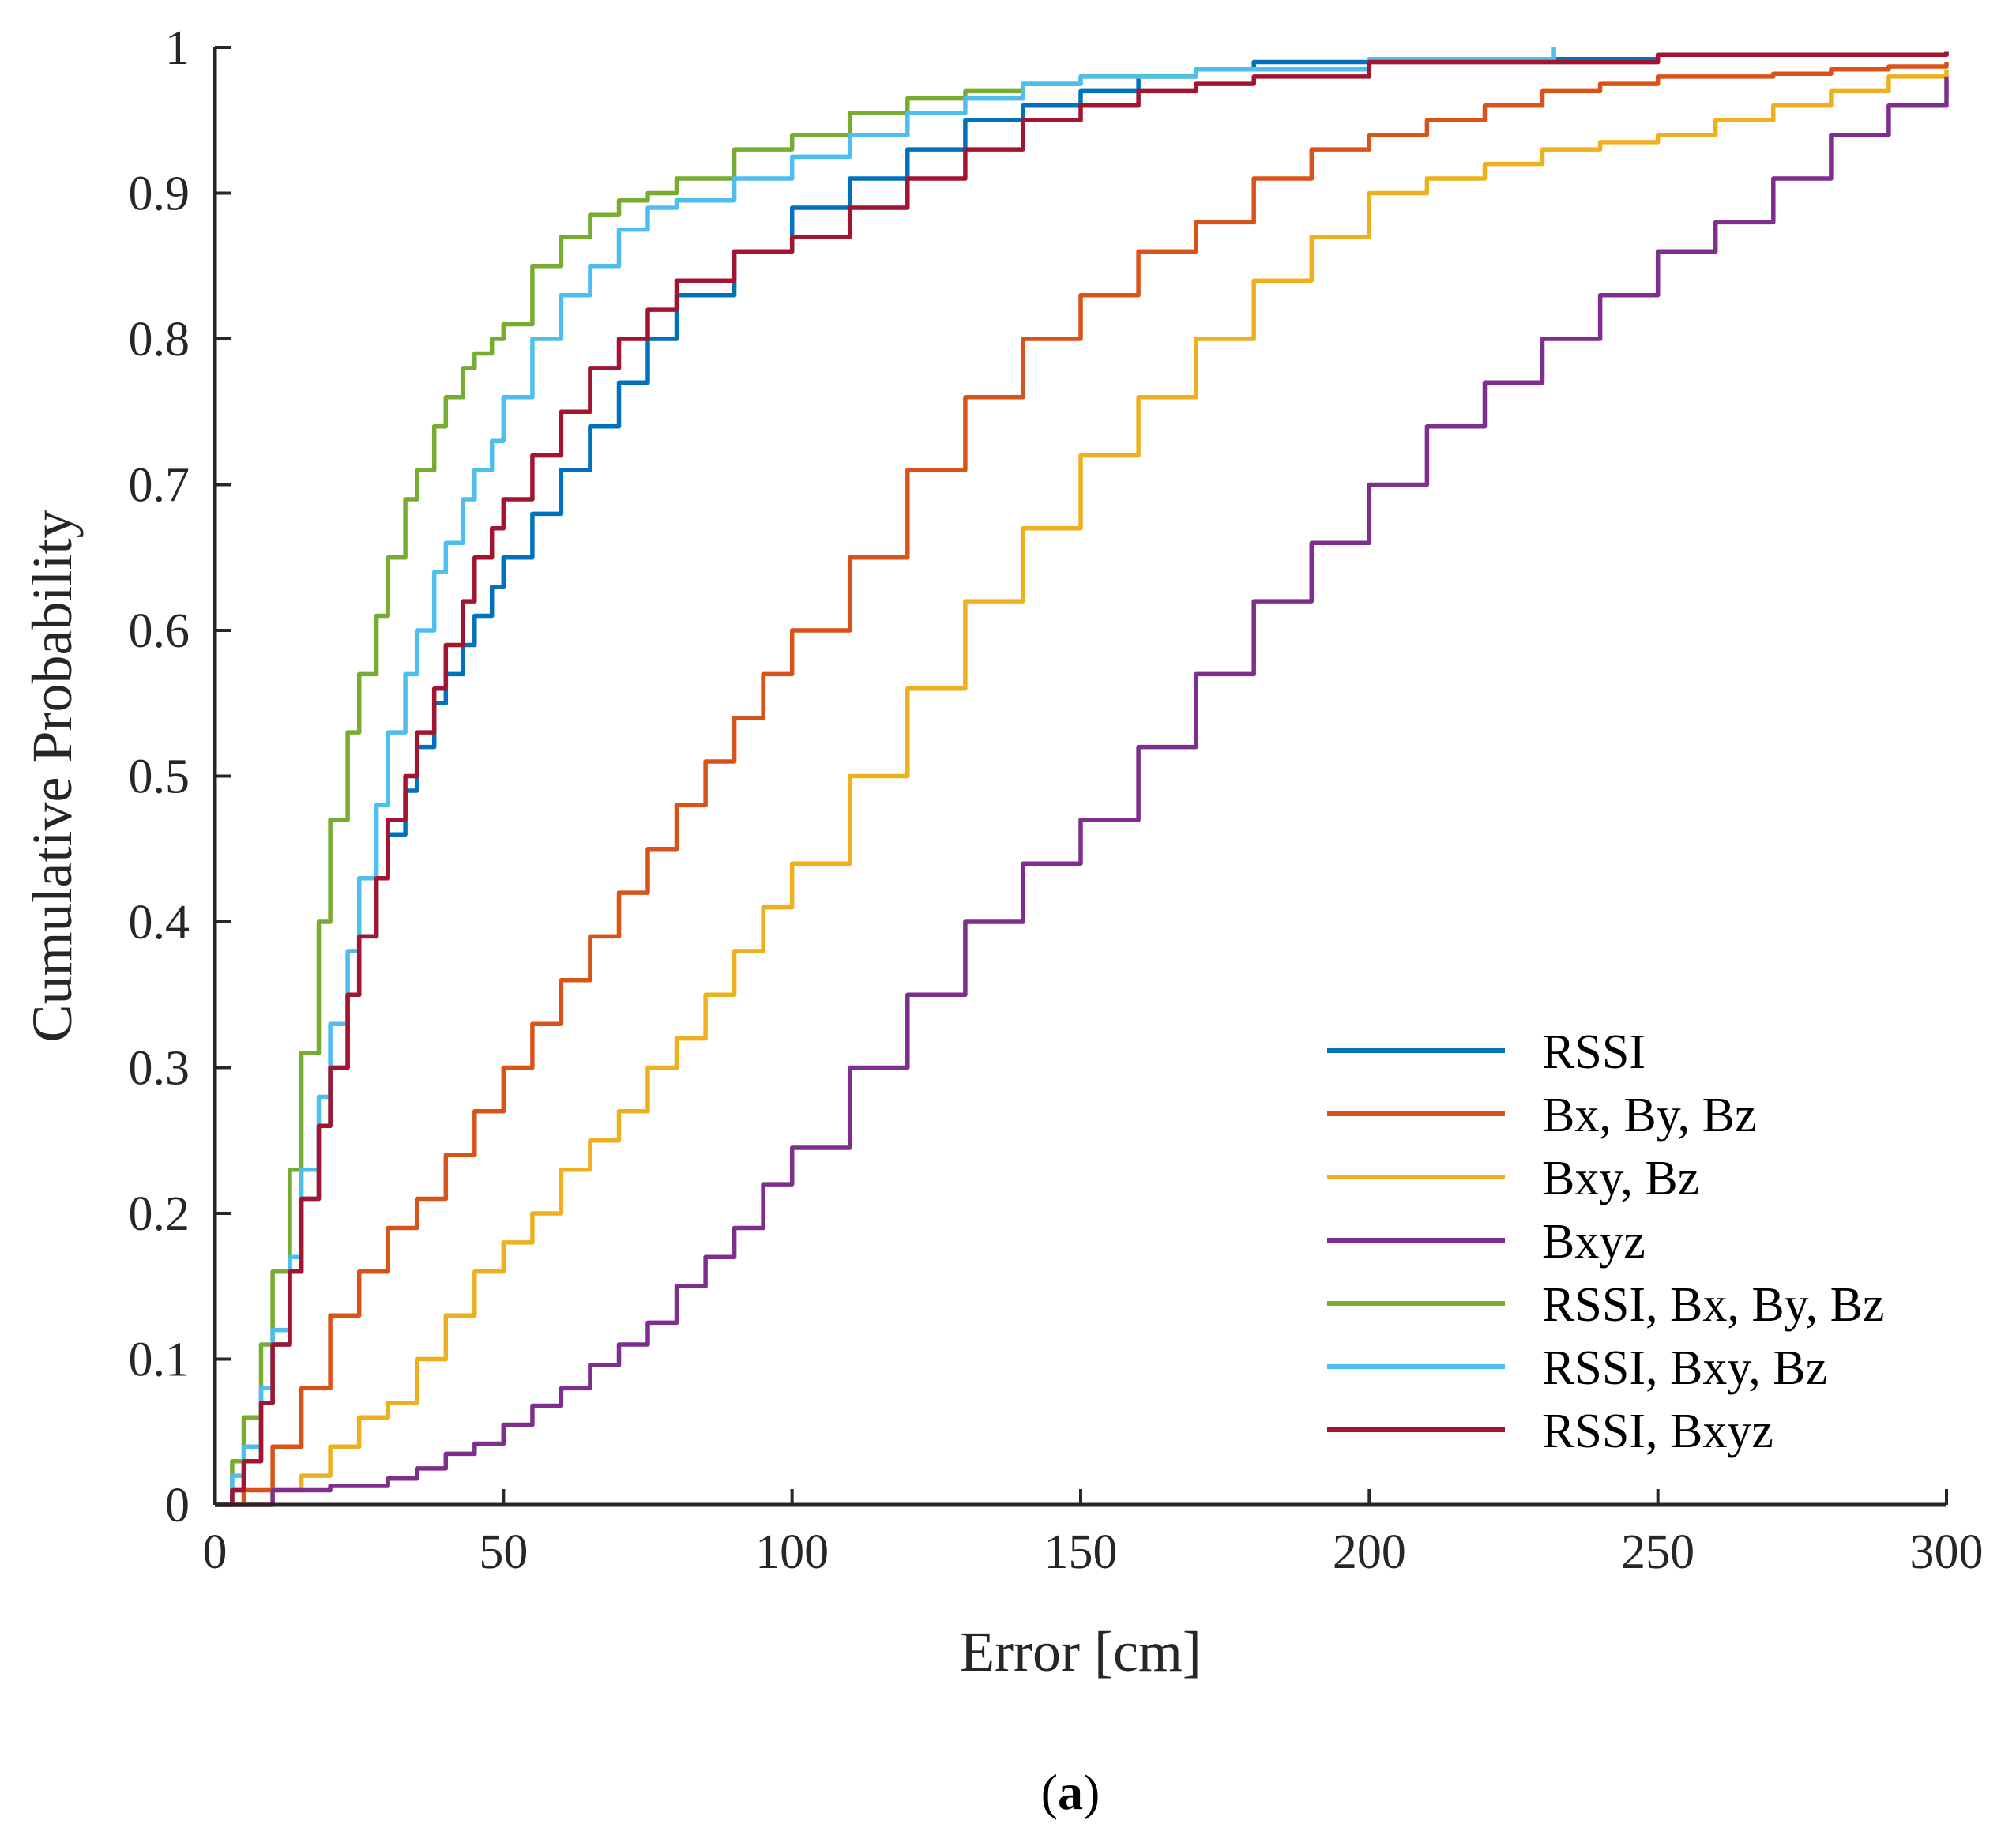 The height and width of the screenshot is (1839, 2016). I want to click on y-tick-label: 0.5, so click(159, 777).